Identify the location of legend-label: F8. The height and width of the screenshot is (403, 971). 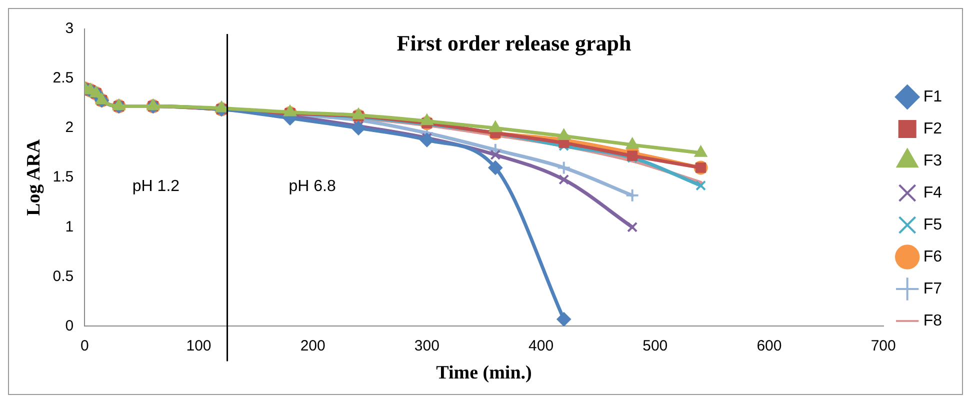
(932, 321).